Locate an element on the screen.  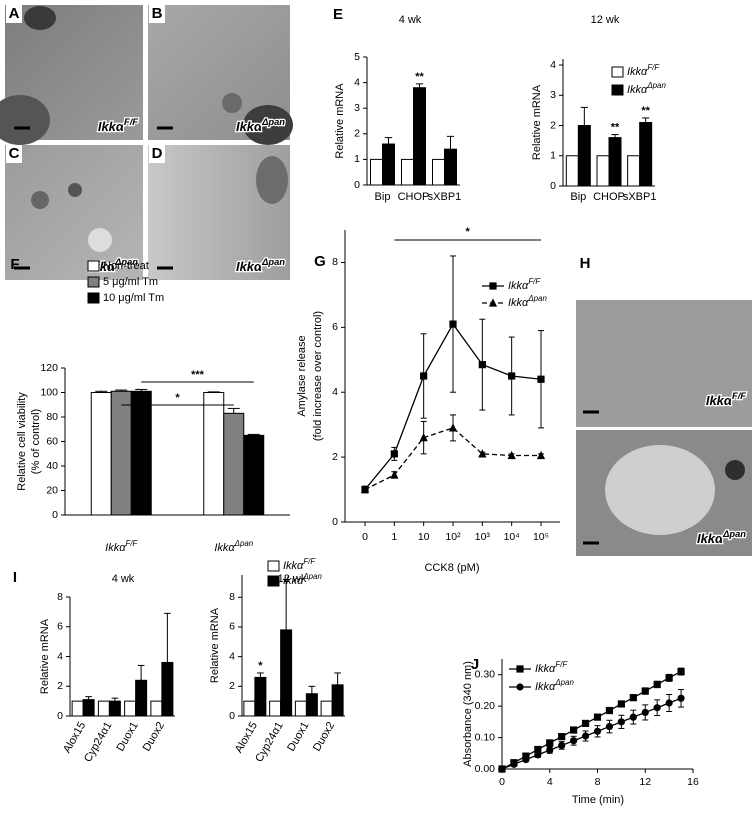
x-tick-label-sup: F/F is located at coordinates (131, 543).